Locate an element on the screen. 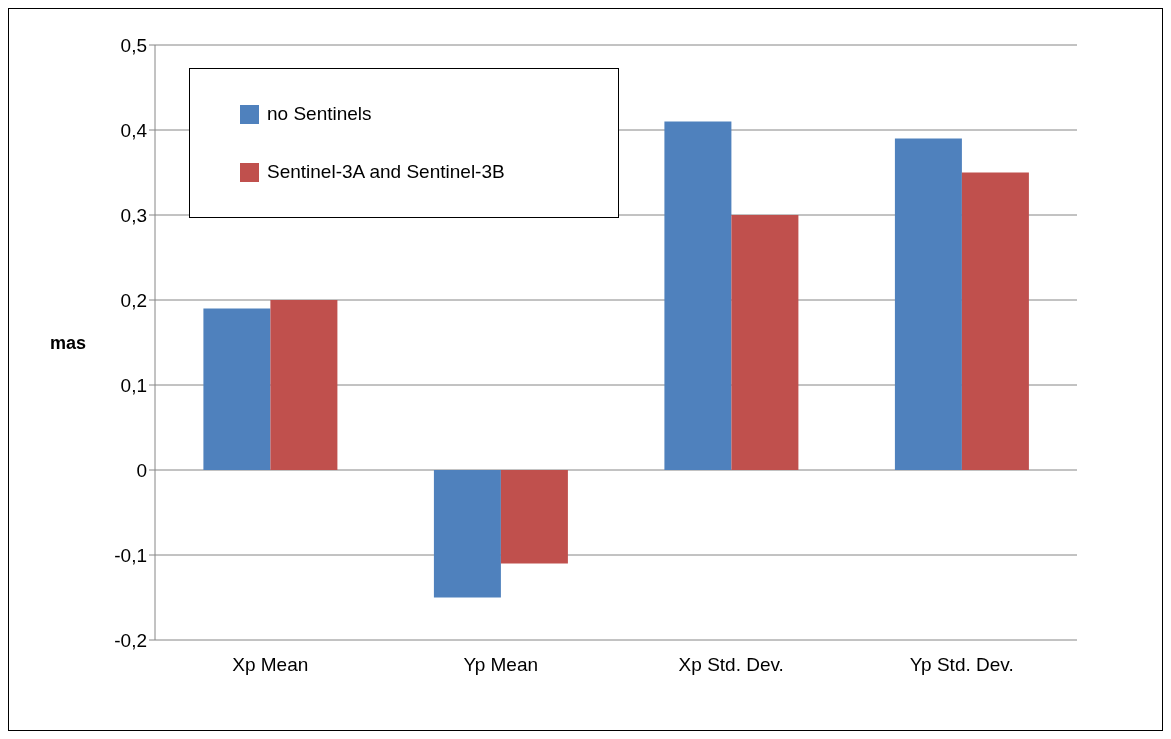  legend-label: no Sentinels is located at coordinates (319, 114).